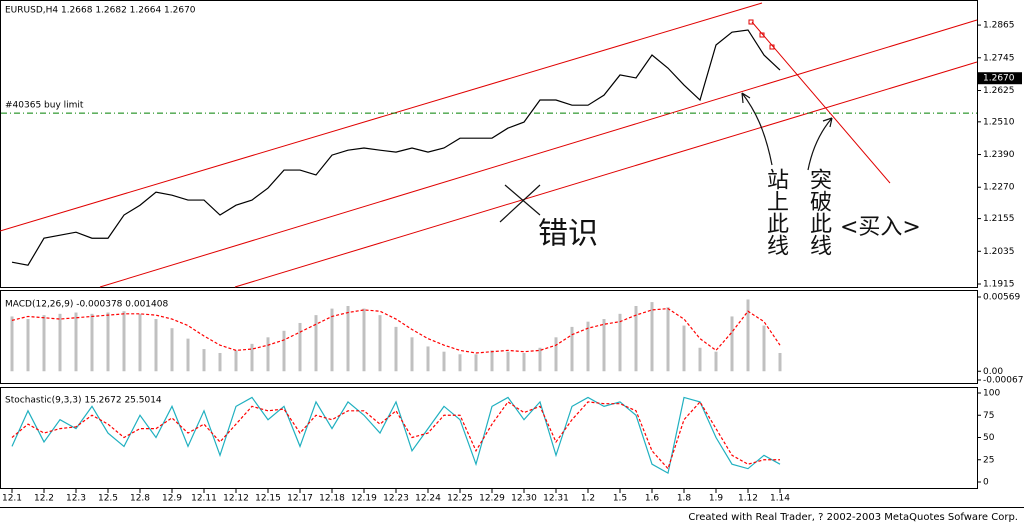 The width and height of the screenshot is (1024, 525). I want to click on x-tick-label: 12.29, so click(492, 499).